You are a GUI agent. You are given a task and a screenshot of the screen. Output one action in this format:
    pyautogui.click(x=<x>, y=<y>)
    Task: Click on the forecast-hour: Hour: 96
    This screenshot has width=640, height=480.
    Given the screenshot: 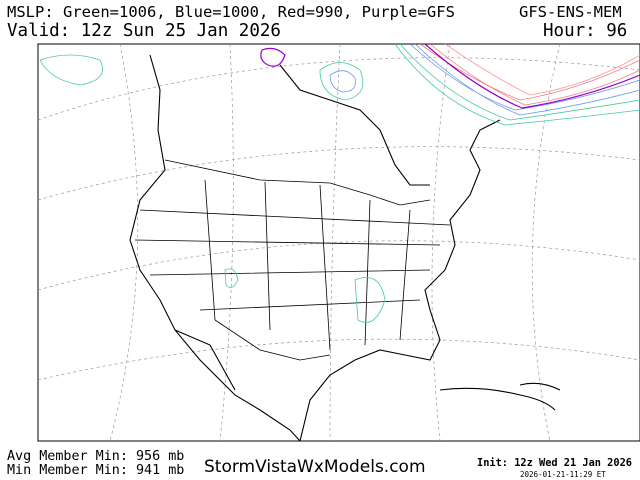 What is the action you would take?
    pyautogui.click(x=585, y=31)
    